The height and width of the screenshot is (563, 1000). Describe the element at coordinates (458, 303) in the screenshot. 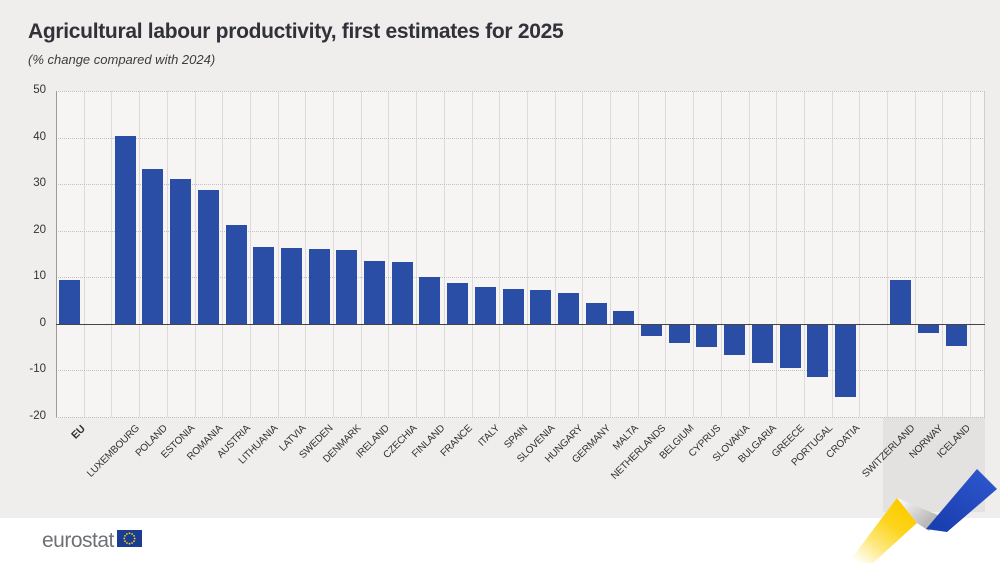

I see `bar-france` at that location.